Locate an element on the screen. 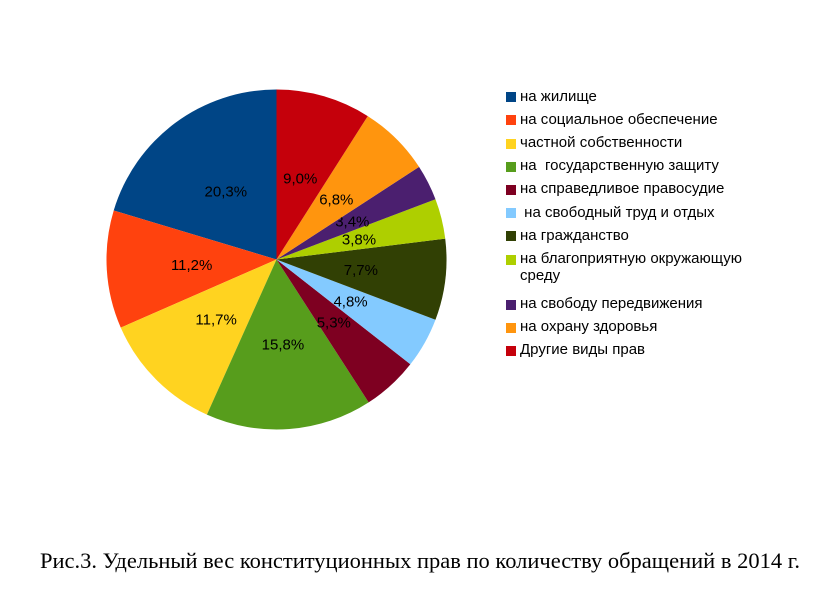 This screenshot has width=840, height=606. legend-item: на охрану здоровья is located at coordinates (631, 326).